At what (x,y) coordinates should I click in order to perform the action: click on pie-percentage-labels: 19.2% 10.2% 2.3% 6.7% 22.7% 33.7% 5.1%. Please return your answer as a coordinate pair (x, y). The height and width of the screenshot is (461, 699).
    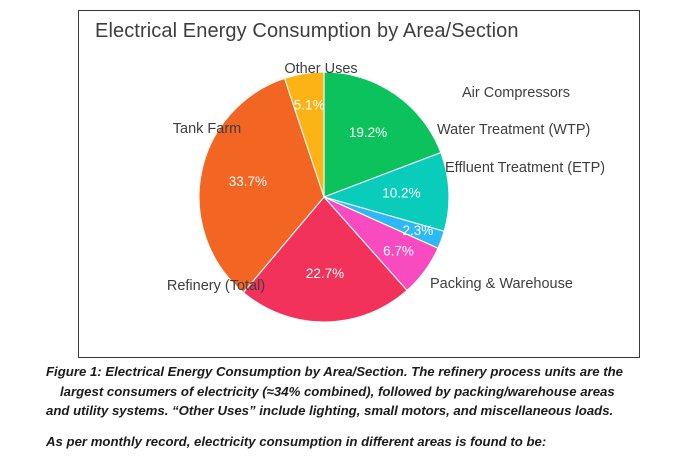
    Looking at the image, I should click on (331, 189).